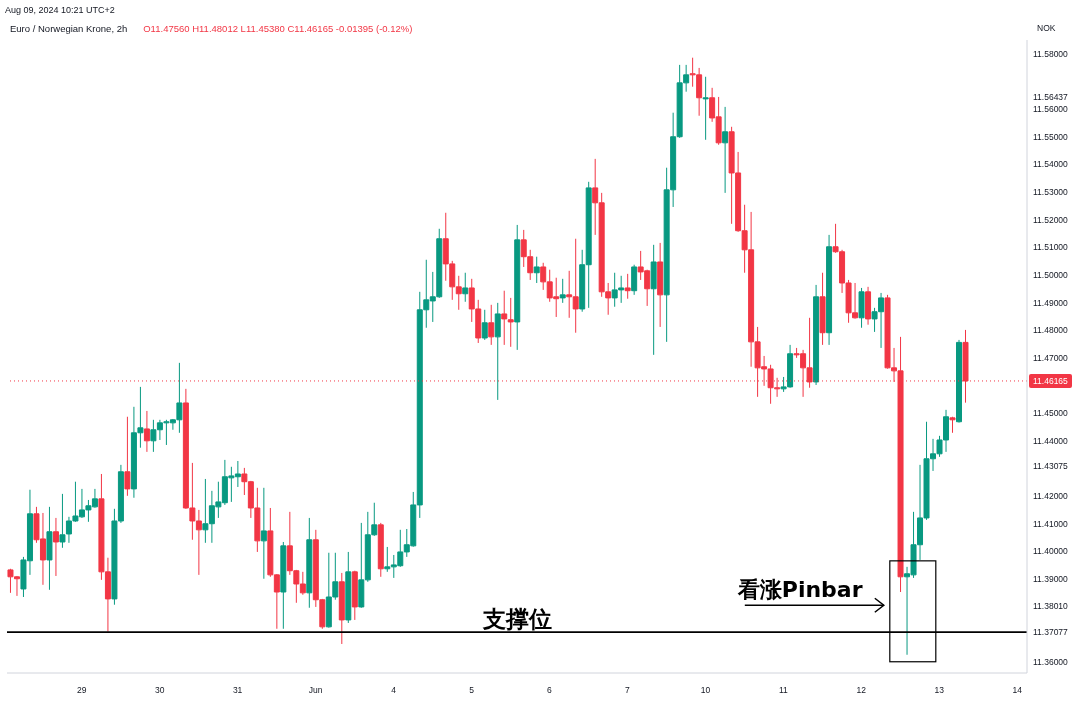 The width and height of the screenshot is (1080, 718). What do you see at coordinates (1051, 274) in the screenshot?
I see `y-tick-label: 11.50000` at bounding box center [1051, 274].